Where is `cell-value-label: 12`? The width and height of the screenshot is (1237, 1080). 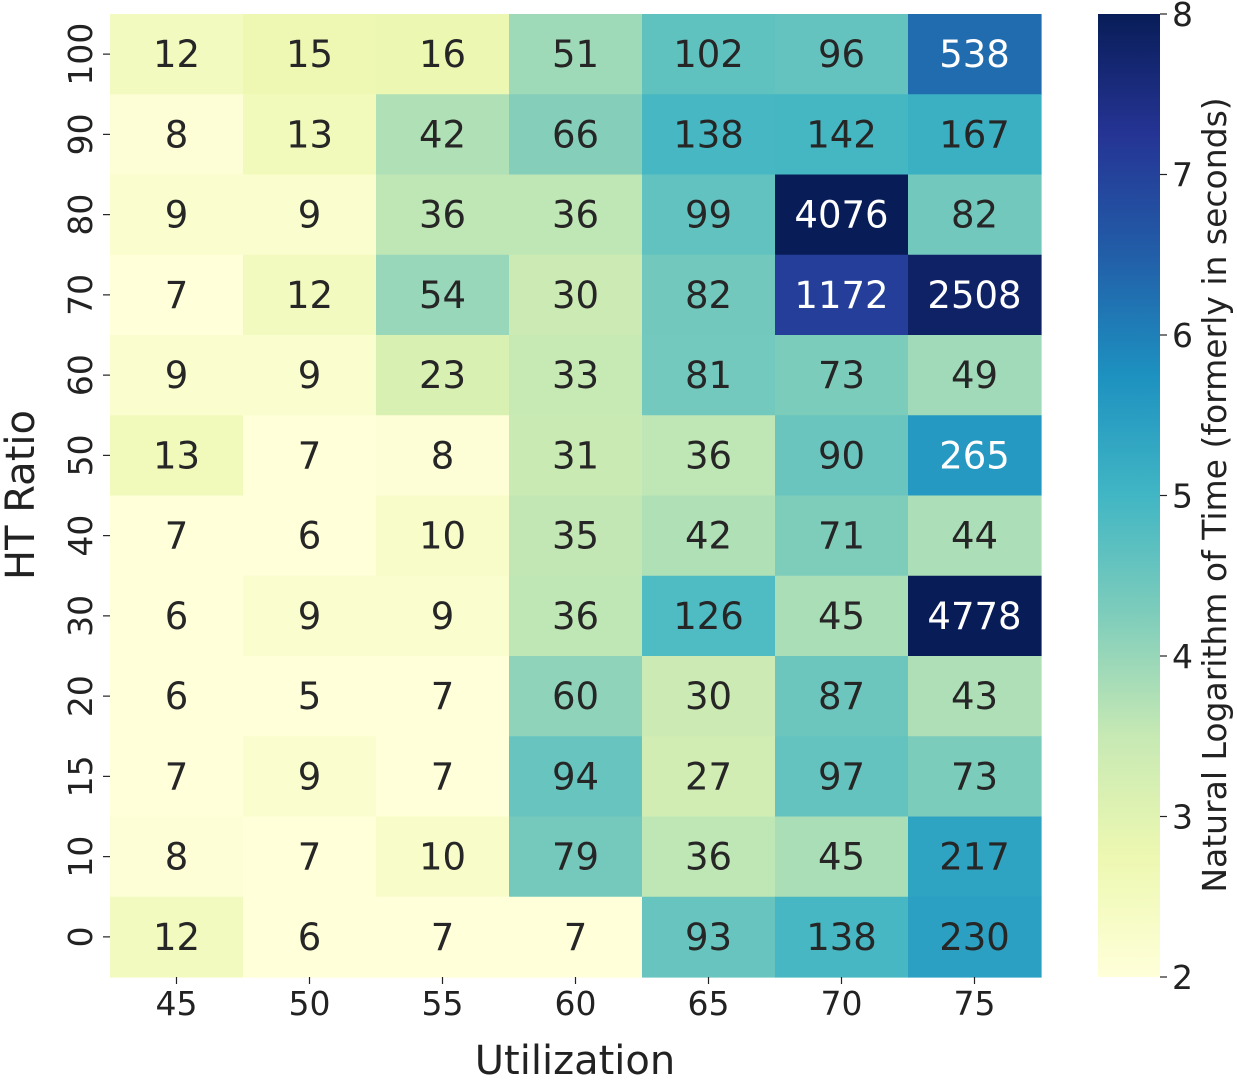
cell-value-label: 12 is located at coordinates (176, 54).